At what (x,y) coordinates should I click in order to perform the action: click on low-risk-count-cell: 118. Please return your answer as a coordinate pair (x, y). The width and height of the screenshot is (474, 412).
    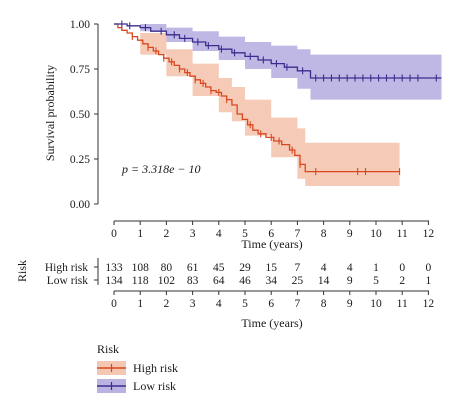
    Looking at the image, I should click on (140, 281).